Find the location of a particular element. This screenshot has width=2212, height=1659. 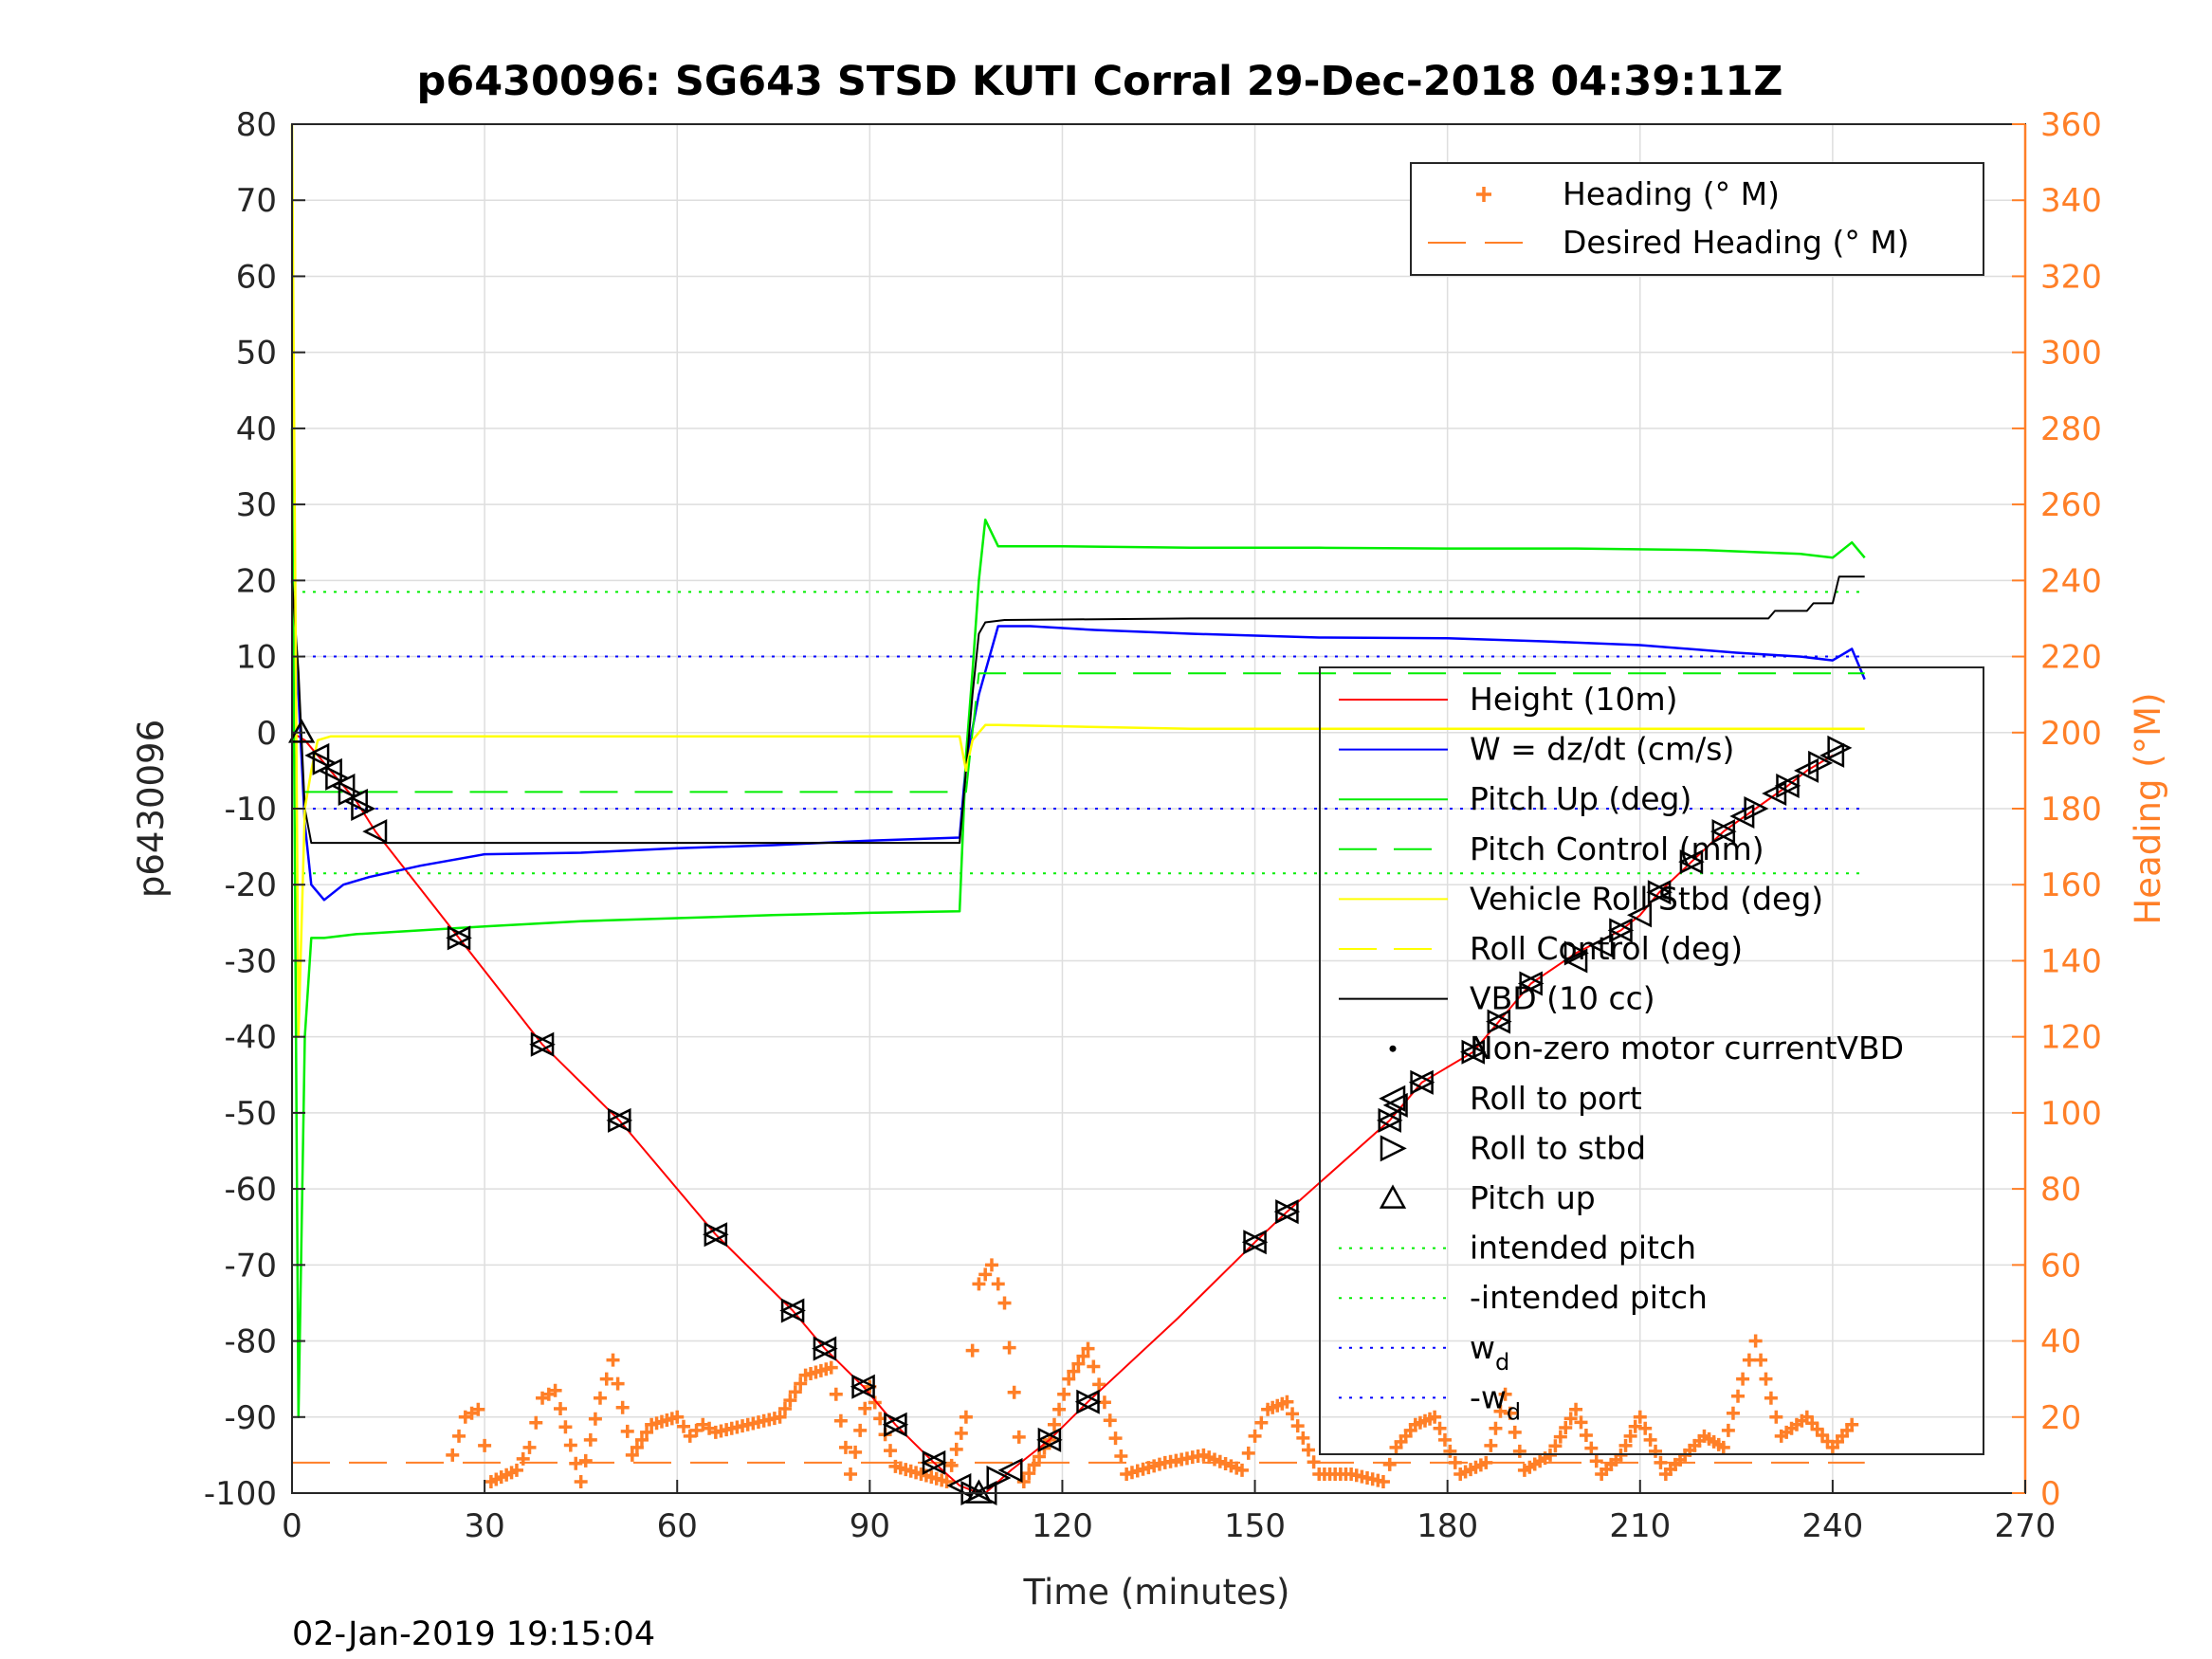

bottom-axis-ticks: 0 30 60 90 120 150 180 210 240 270 is located at coordinates (1169, 1512).